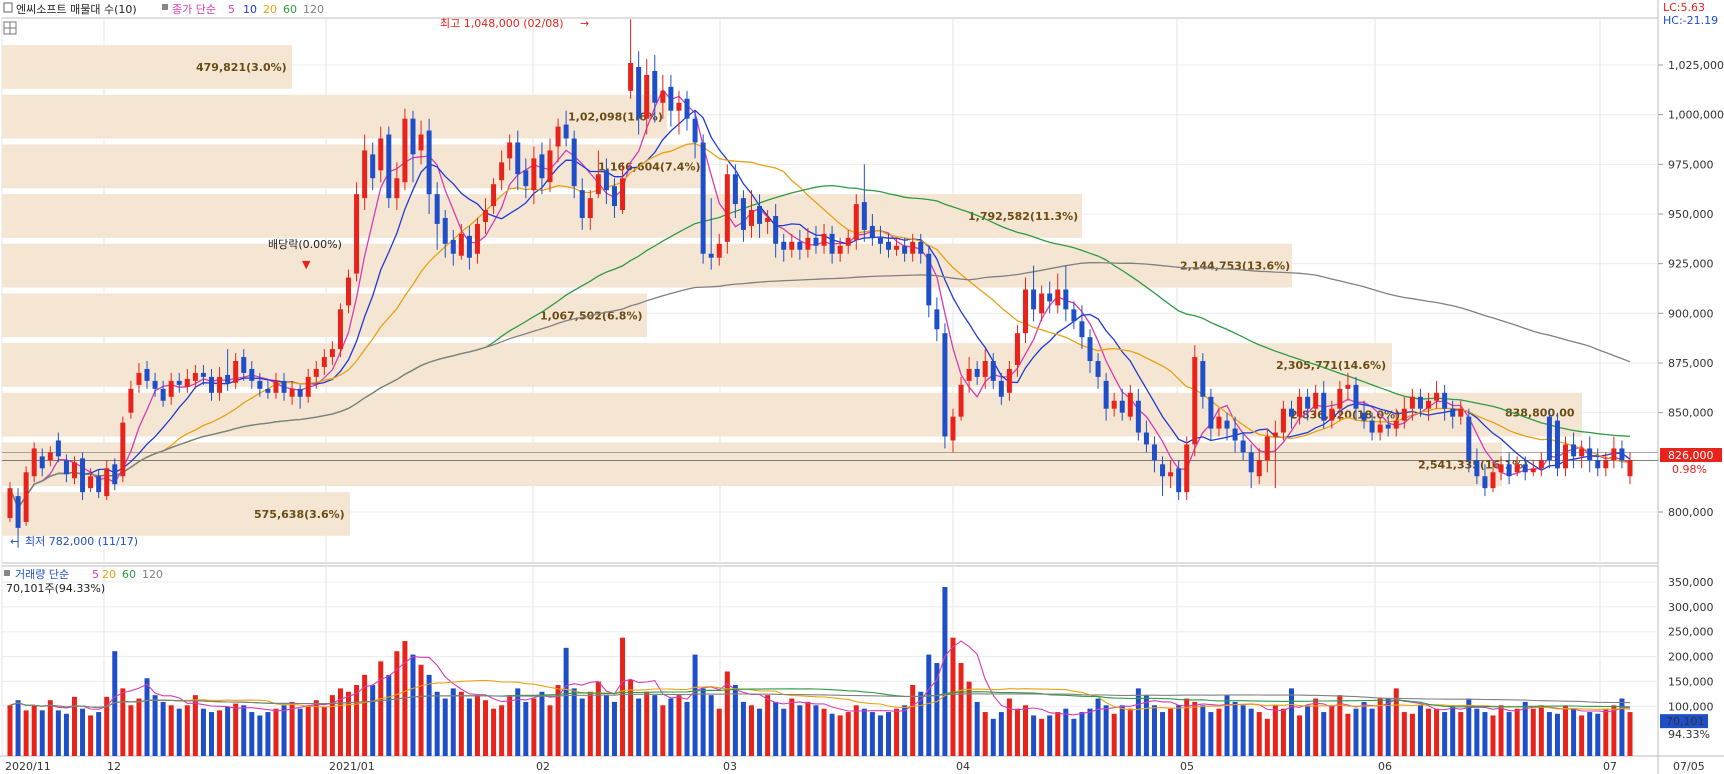 This screenshot has width=1724, height=774. Describe the element at coordinates (129, 574) in the screenshot. I see `vol-legend-ma60: 60` at that location.